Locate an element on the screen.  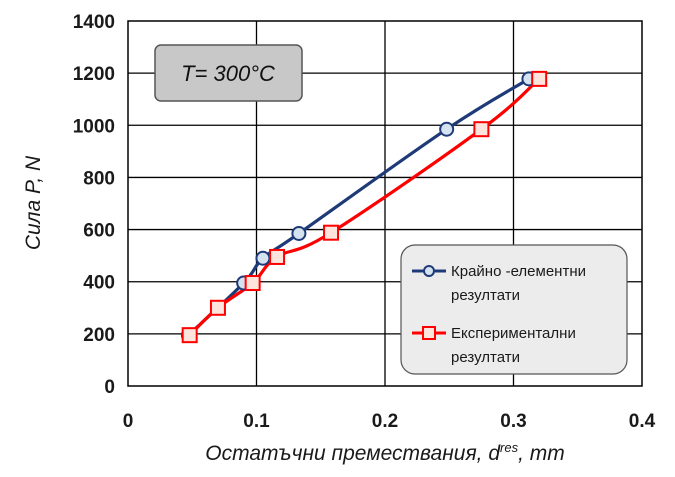
x-axis-title-main: Остатъчни премествания, d is located at coordinates (353, 453).